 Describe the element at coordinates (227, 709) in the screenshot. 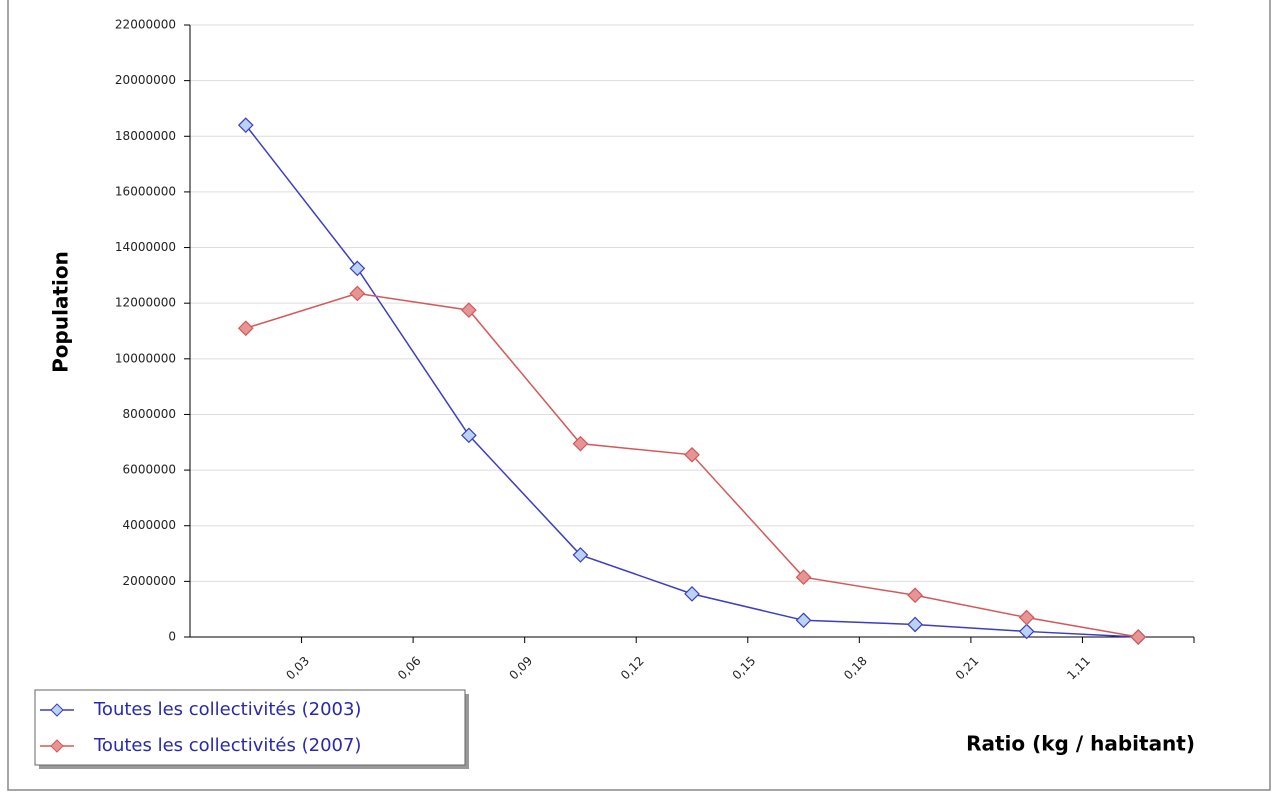

I see `legend-label: Toutes les collectivités (2003)` at that location.